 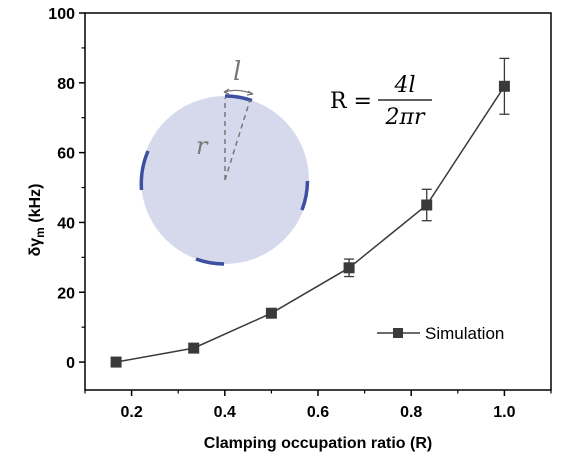 I want to click on formula-denominator: 2πr, so click(x=405, y=117).